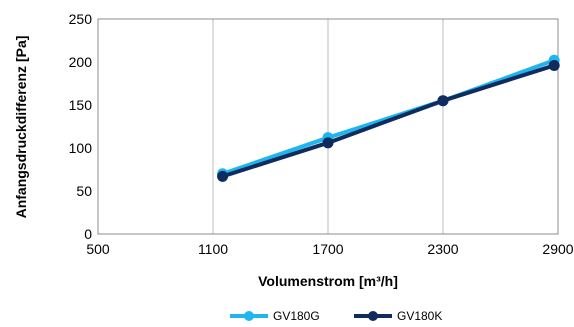 This screenshot has height=327, width=574. Describe the element at coordinates (81, 148) in the screenshot. I see `y-tick-label: 100` at that location.